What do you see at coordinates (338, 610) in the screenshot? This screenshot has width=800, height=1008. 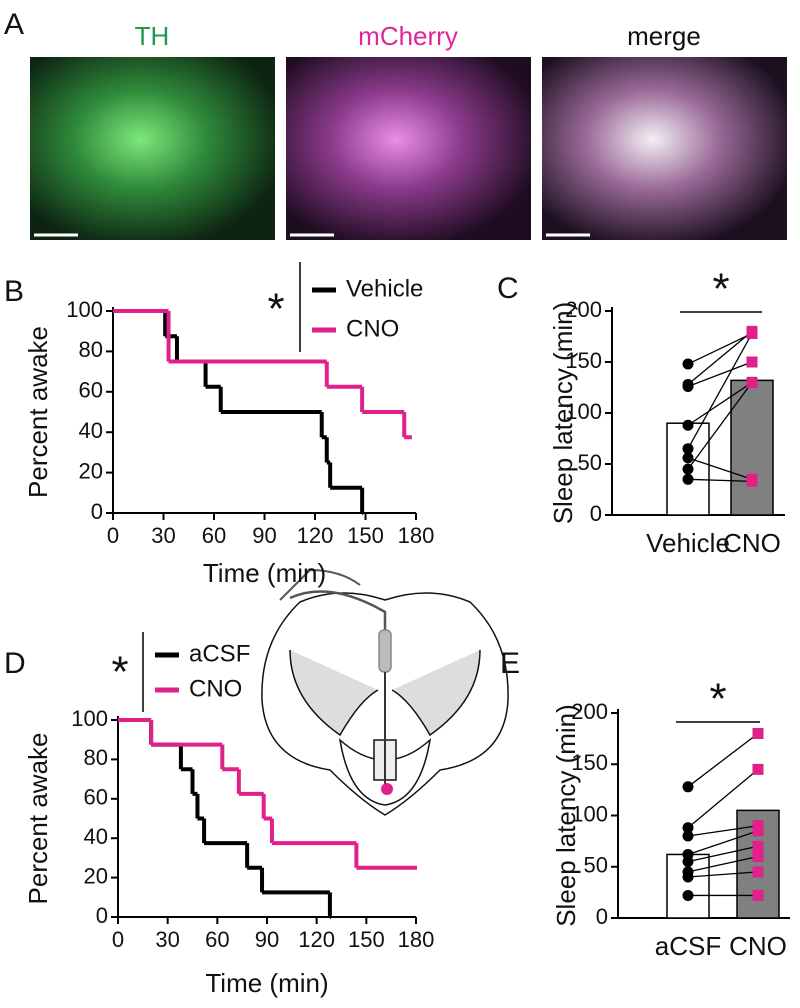 I see `cannula-line` at bounding box center [338, 610].